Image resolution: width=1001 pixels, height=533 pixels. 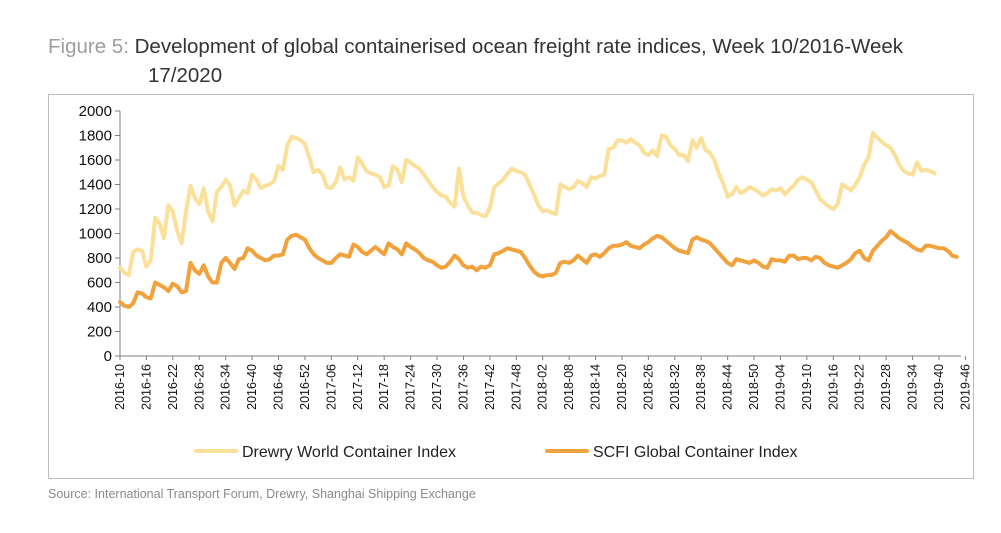 What do you see at coordinates (543, 387) in the screenshot?
I see `x-tick-label: 2018-02` at bounding box center [543, 387].